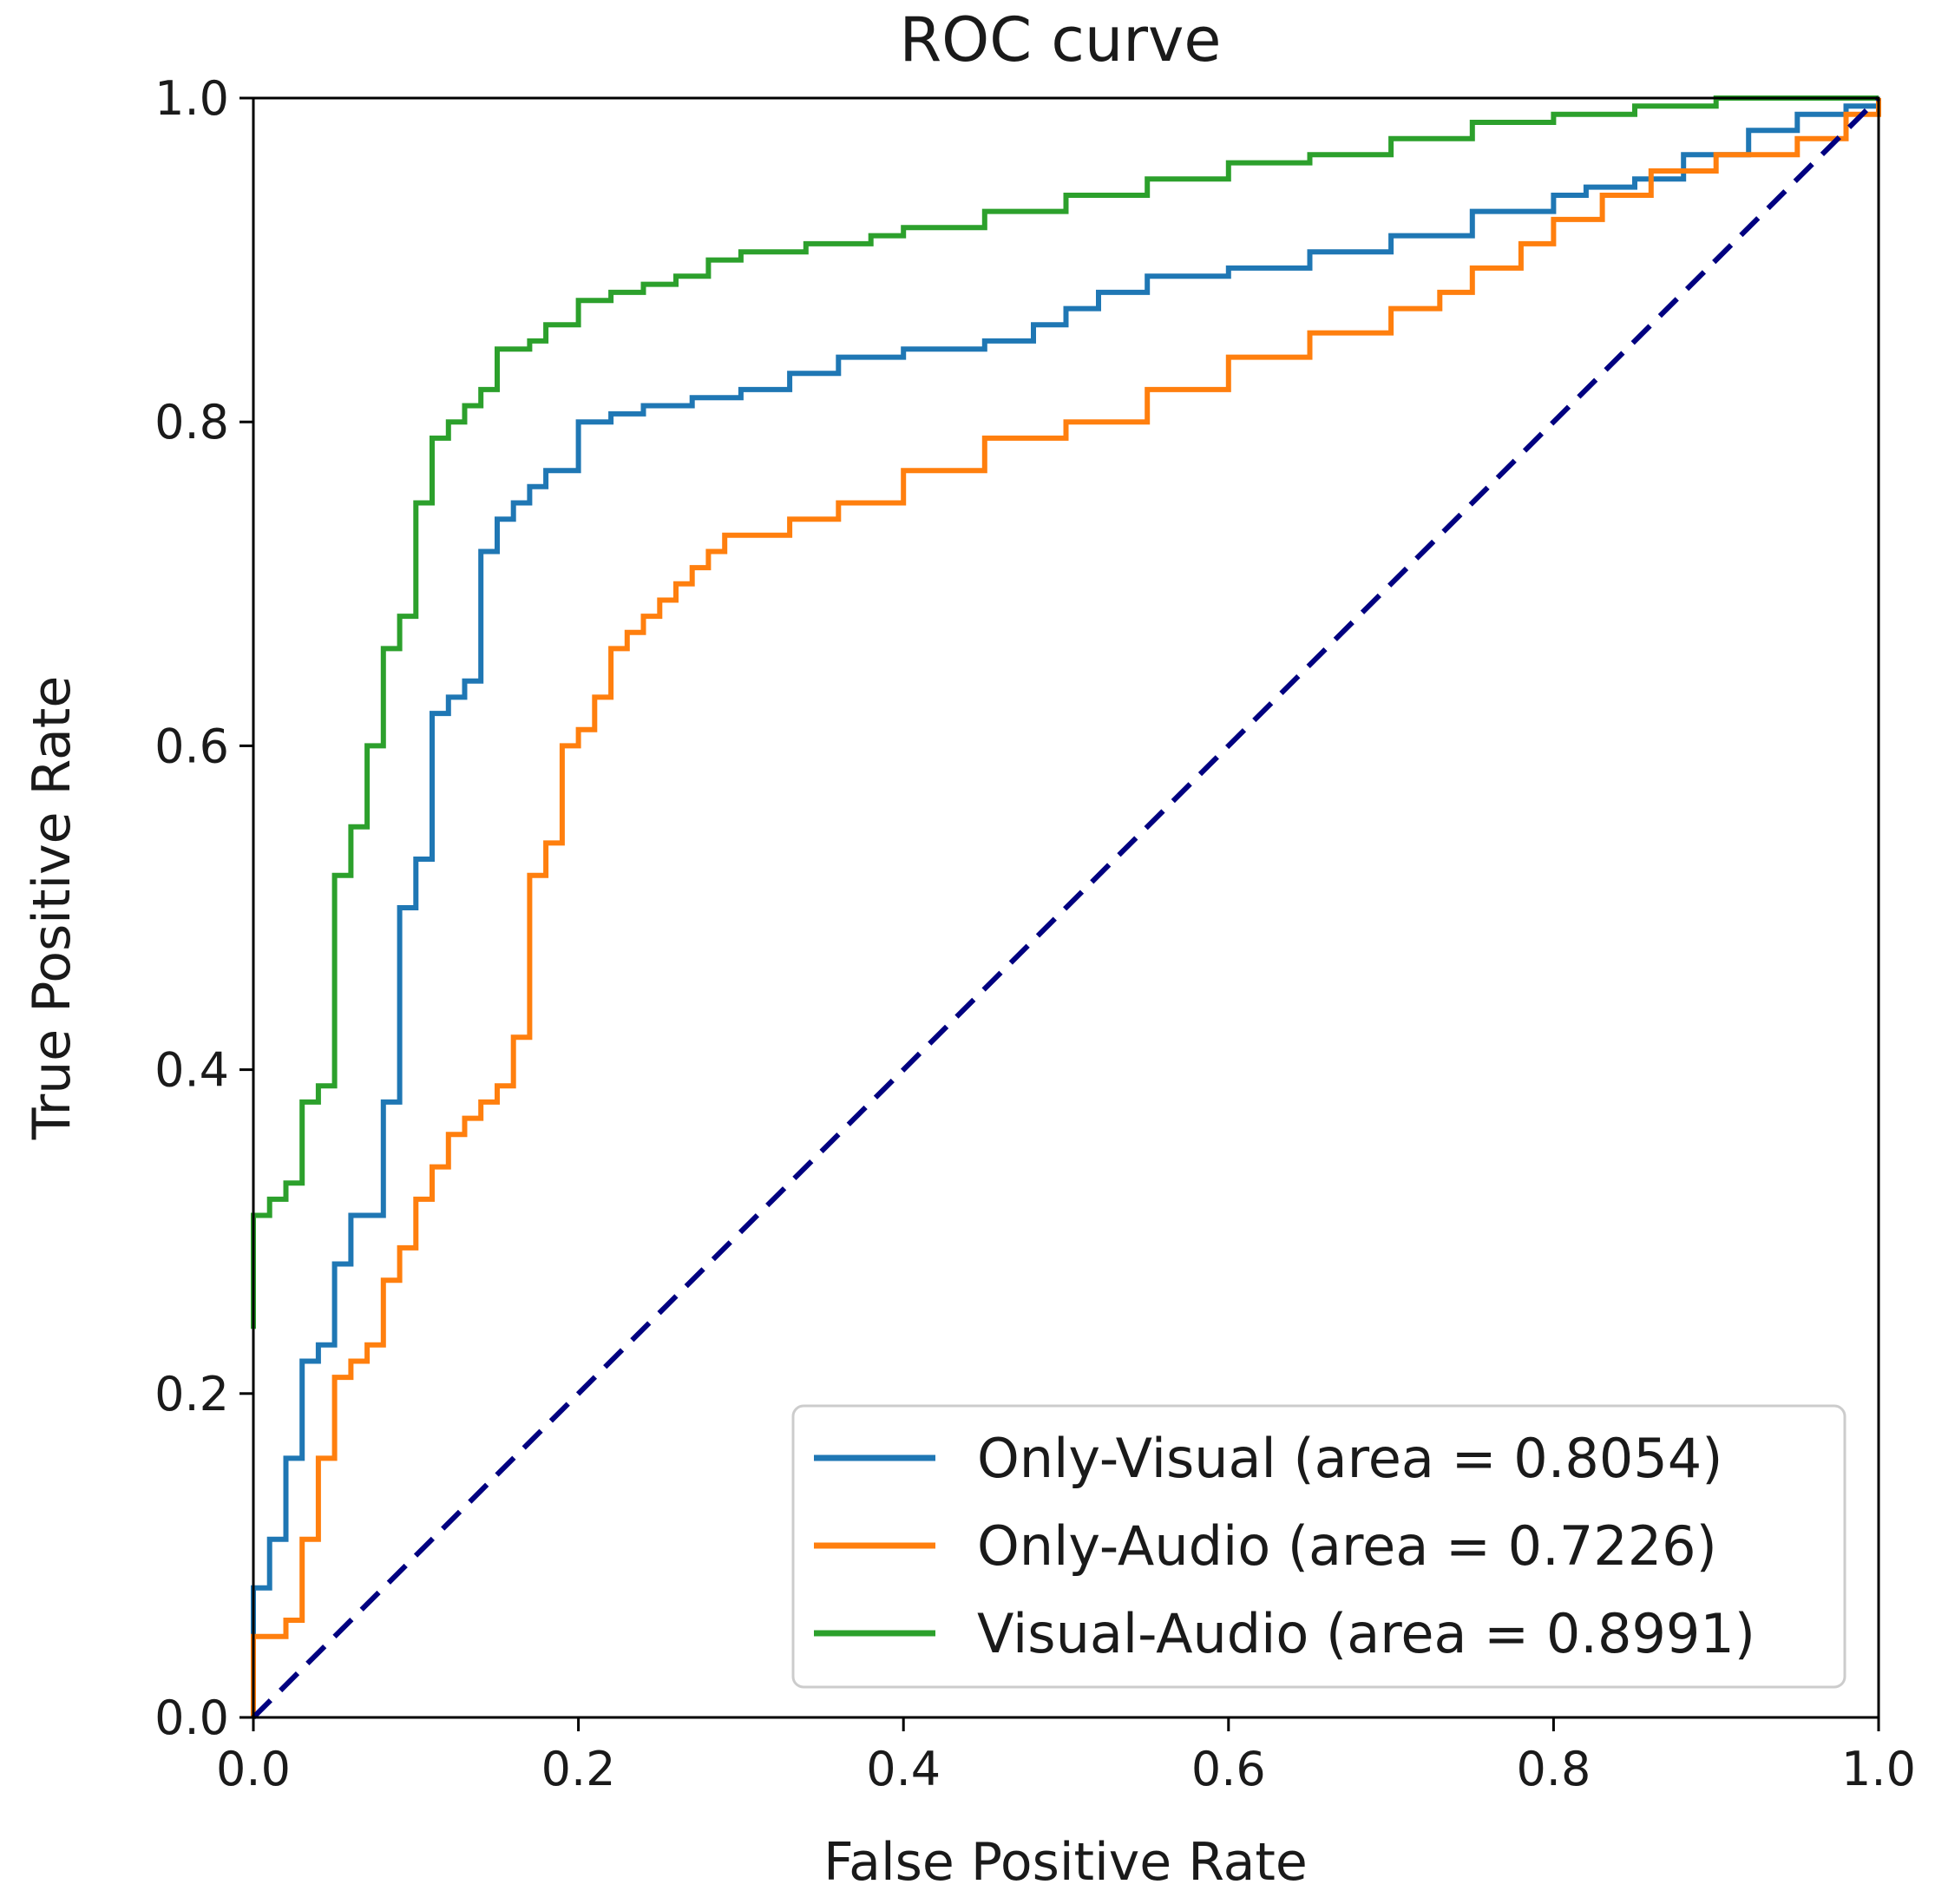 This screenshot has width=1935, height=1904. What do you see at coordinates (191, 1394) in the screenshot?
I see `y-tick-label: 0.2` at bounding box center [191, 1394].